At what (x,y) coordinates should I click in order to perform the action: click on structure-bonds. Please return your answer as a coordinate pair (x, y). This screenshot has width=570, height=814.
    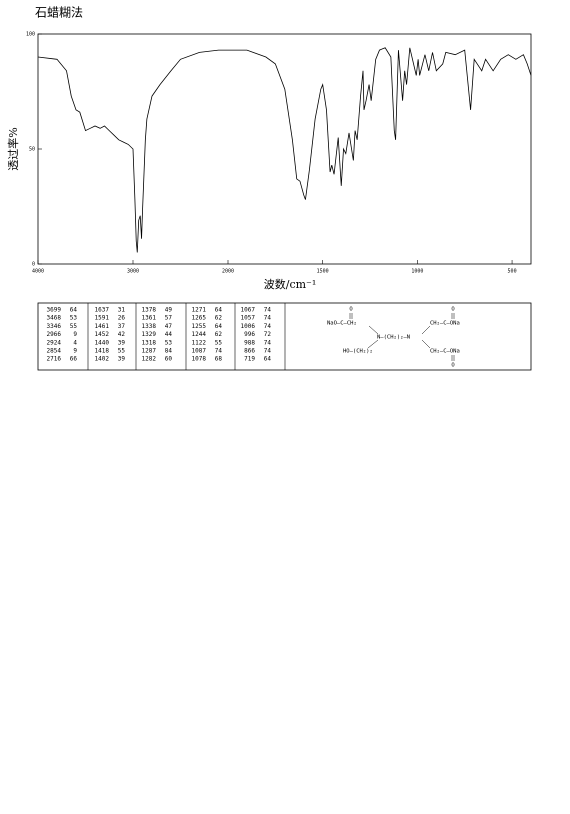
    Looking at the image, I should click on (402, 337).